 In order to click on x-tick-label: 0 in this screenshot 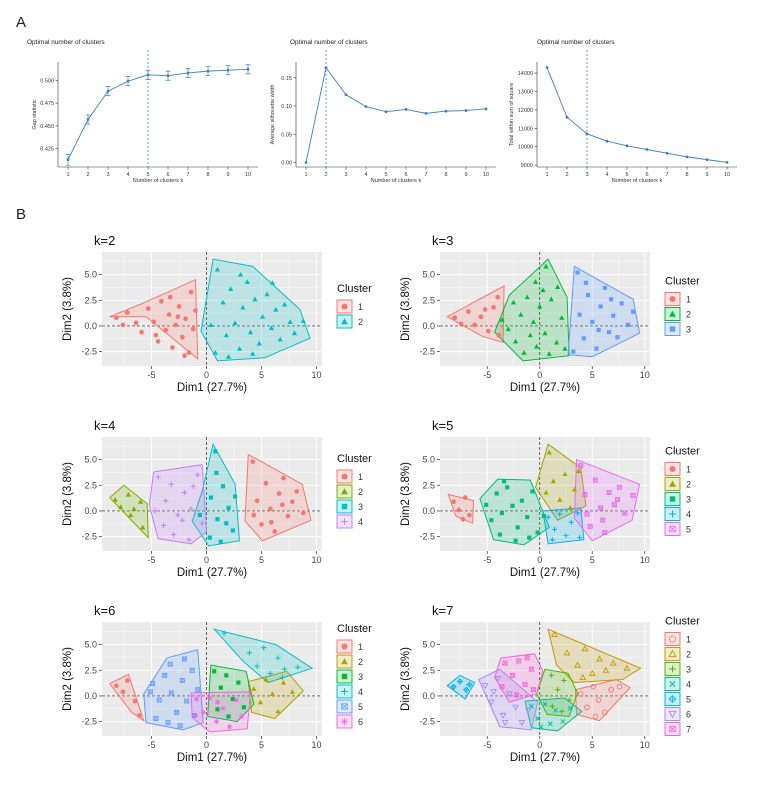, I will do `click(539, 375)`.